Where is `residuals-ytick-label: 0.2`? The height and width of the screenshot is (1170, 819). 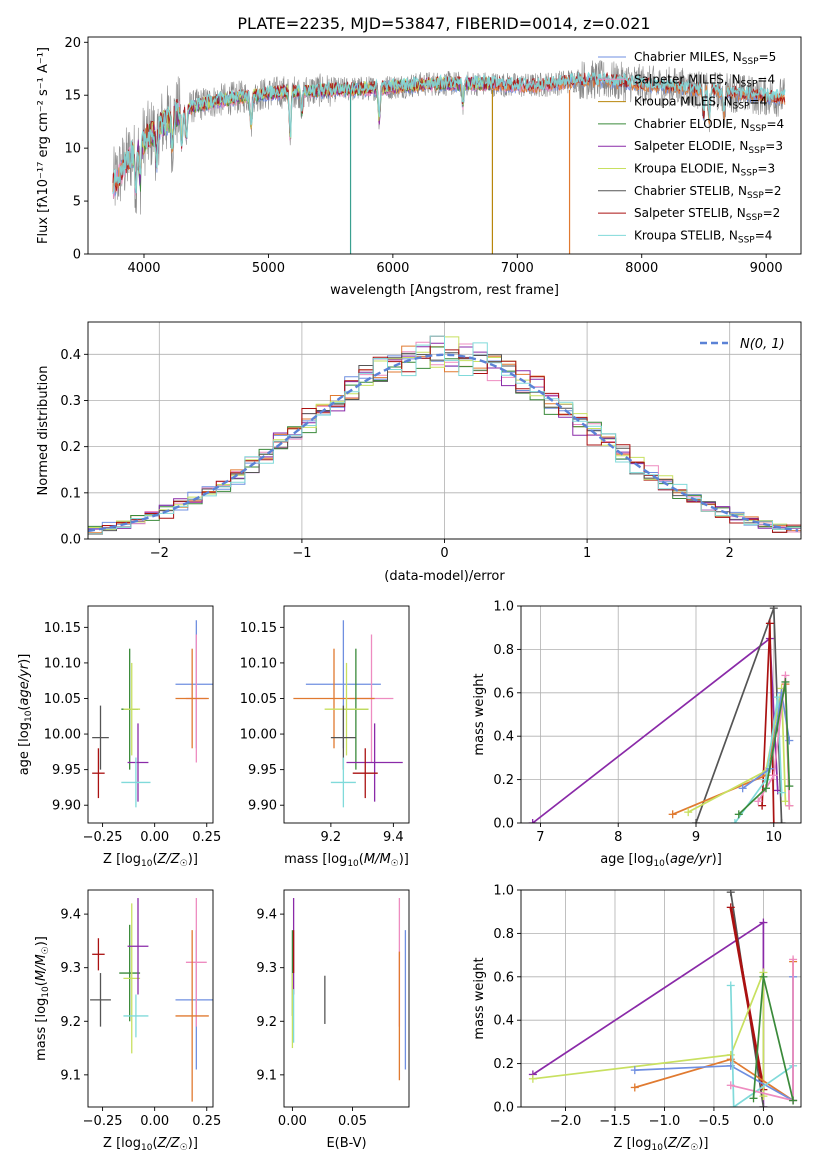
residuals-ytick-label: 0.2 is located at coordinates (70, 447).